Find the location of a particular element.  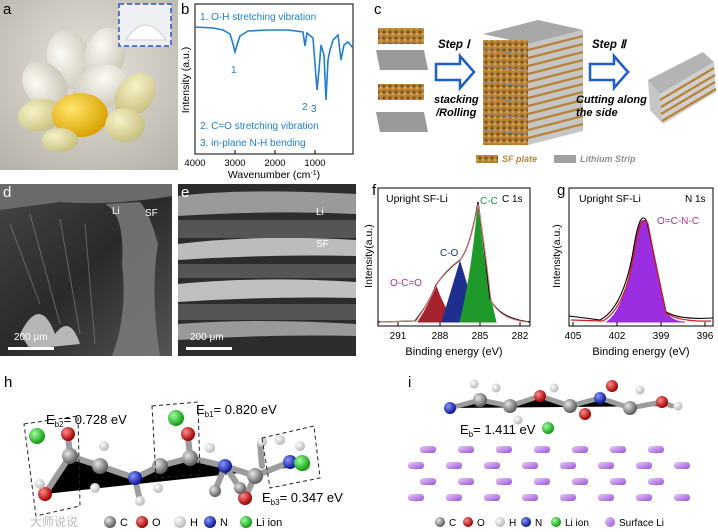

c1s-tick-291: 291 is located at coordinates (398, 336).